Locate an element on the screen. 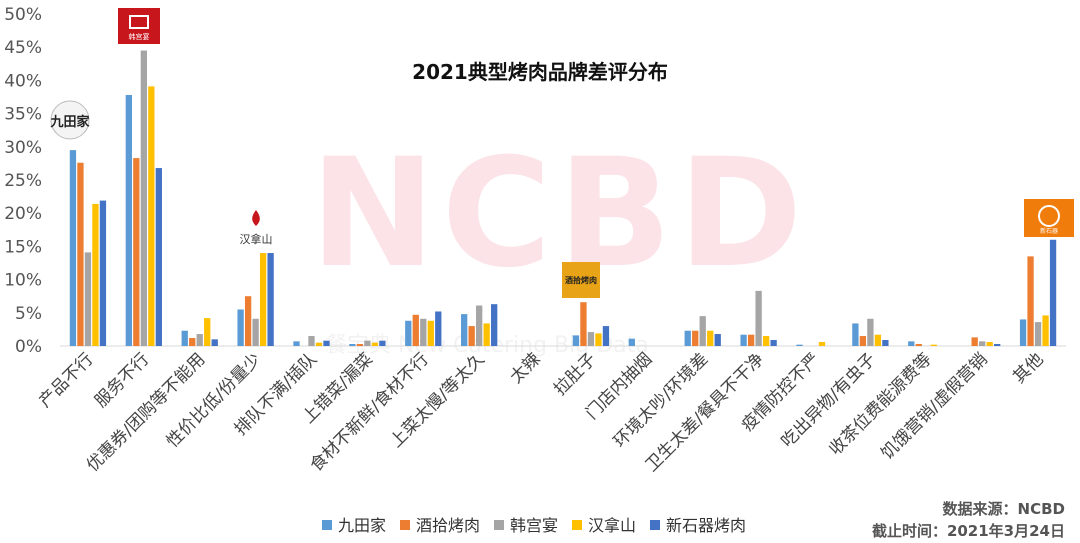 The width and height of the screenshot is (1080, 543). x-tick-label: 产品不行 is located at coordinates (66, 380).